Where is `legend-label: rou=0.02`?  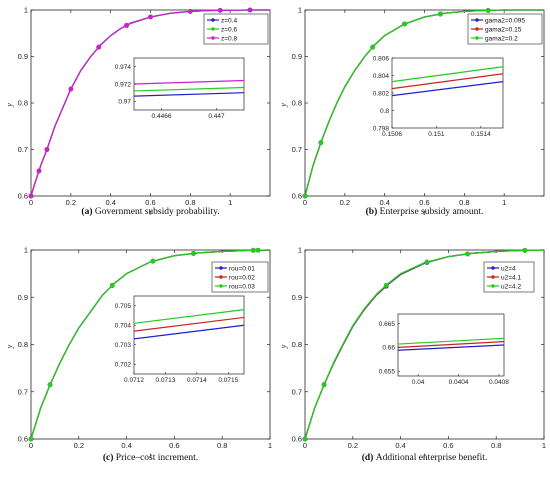
legend-label: rou=0.02 is located at coordinates (242, 277).